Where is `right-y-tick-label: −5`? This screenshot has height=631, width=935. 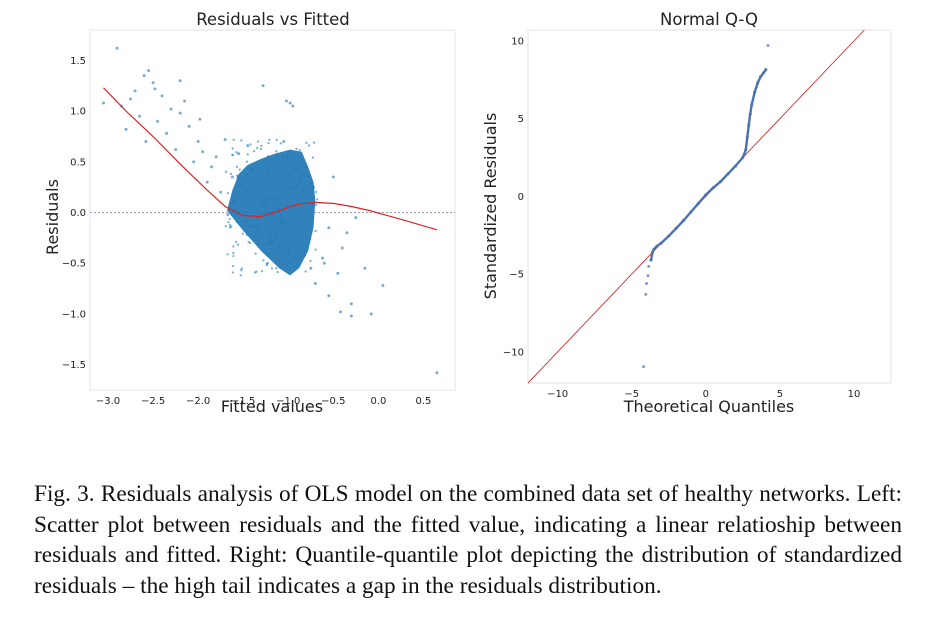 right-y-tick-label: −5 is located at coordinates (516, 275).